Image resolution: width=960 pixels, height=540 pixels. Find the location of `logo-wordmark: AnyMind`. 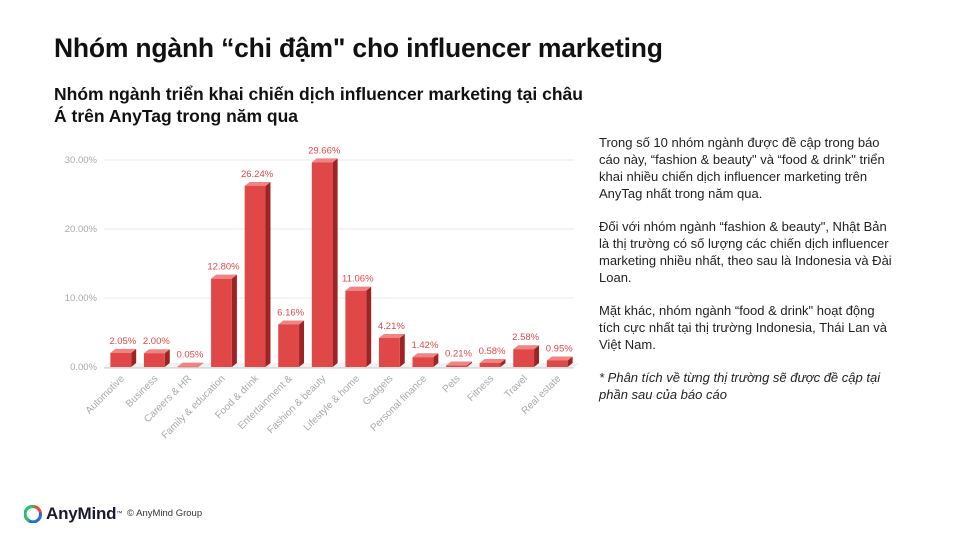

logo-wordmark: AnyMind is located at coordinates (81, 513).